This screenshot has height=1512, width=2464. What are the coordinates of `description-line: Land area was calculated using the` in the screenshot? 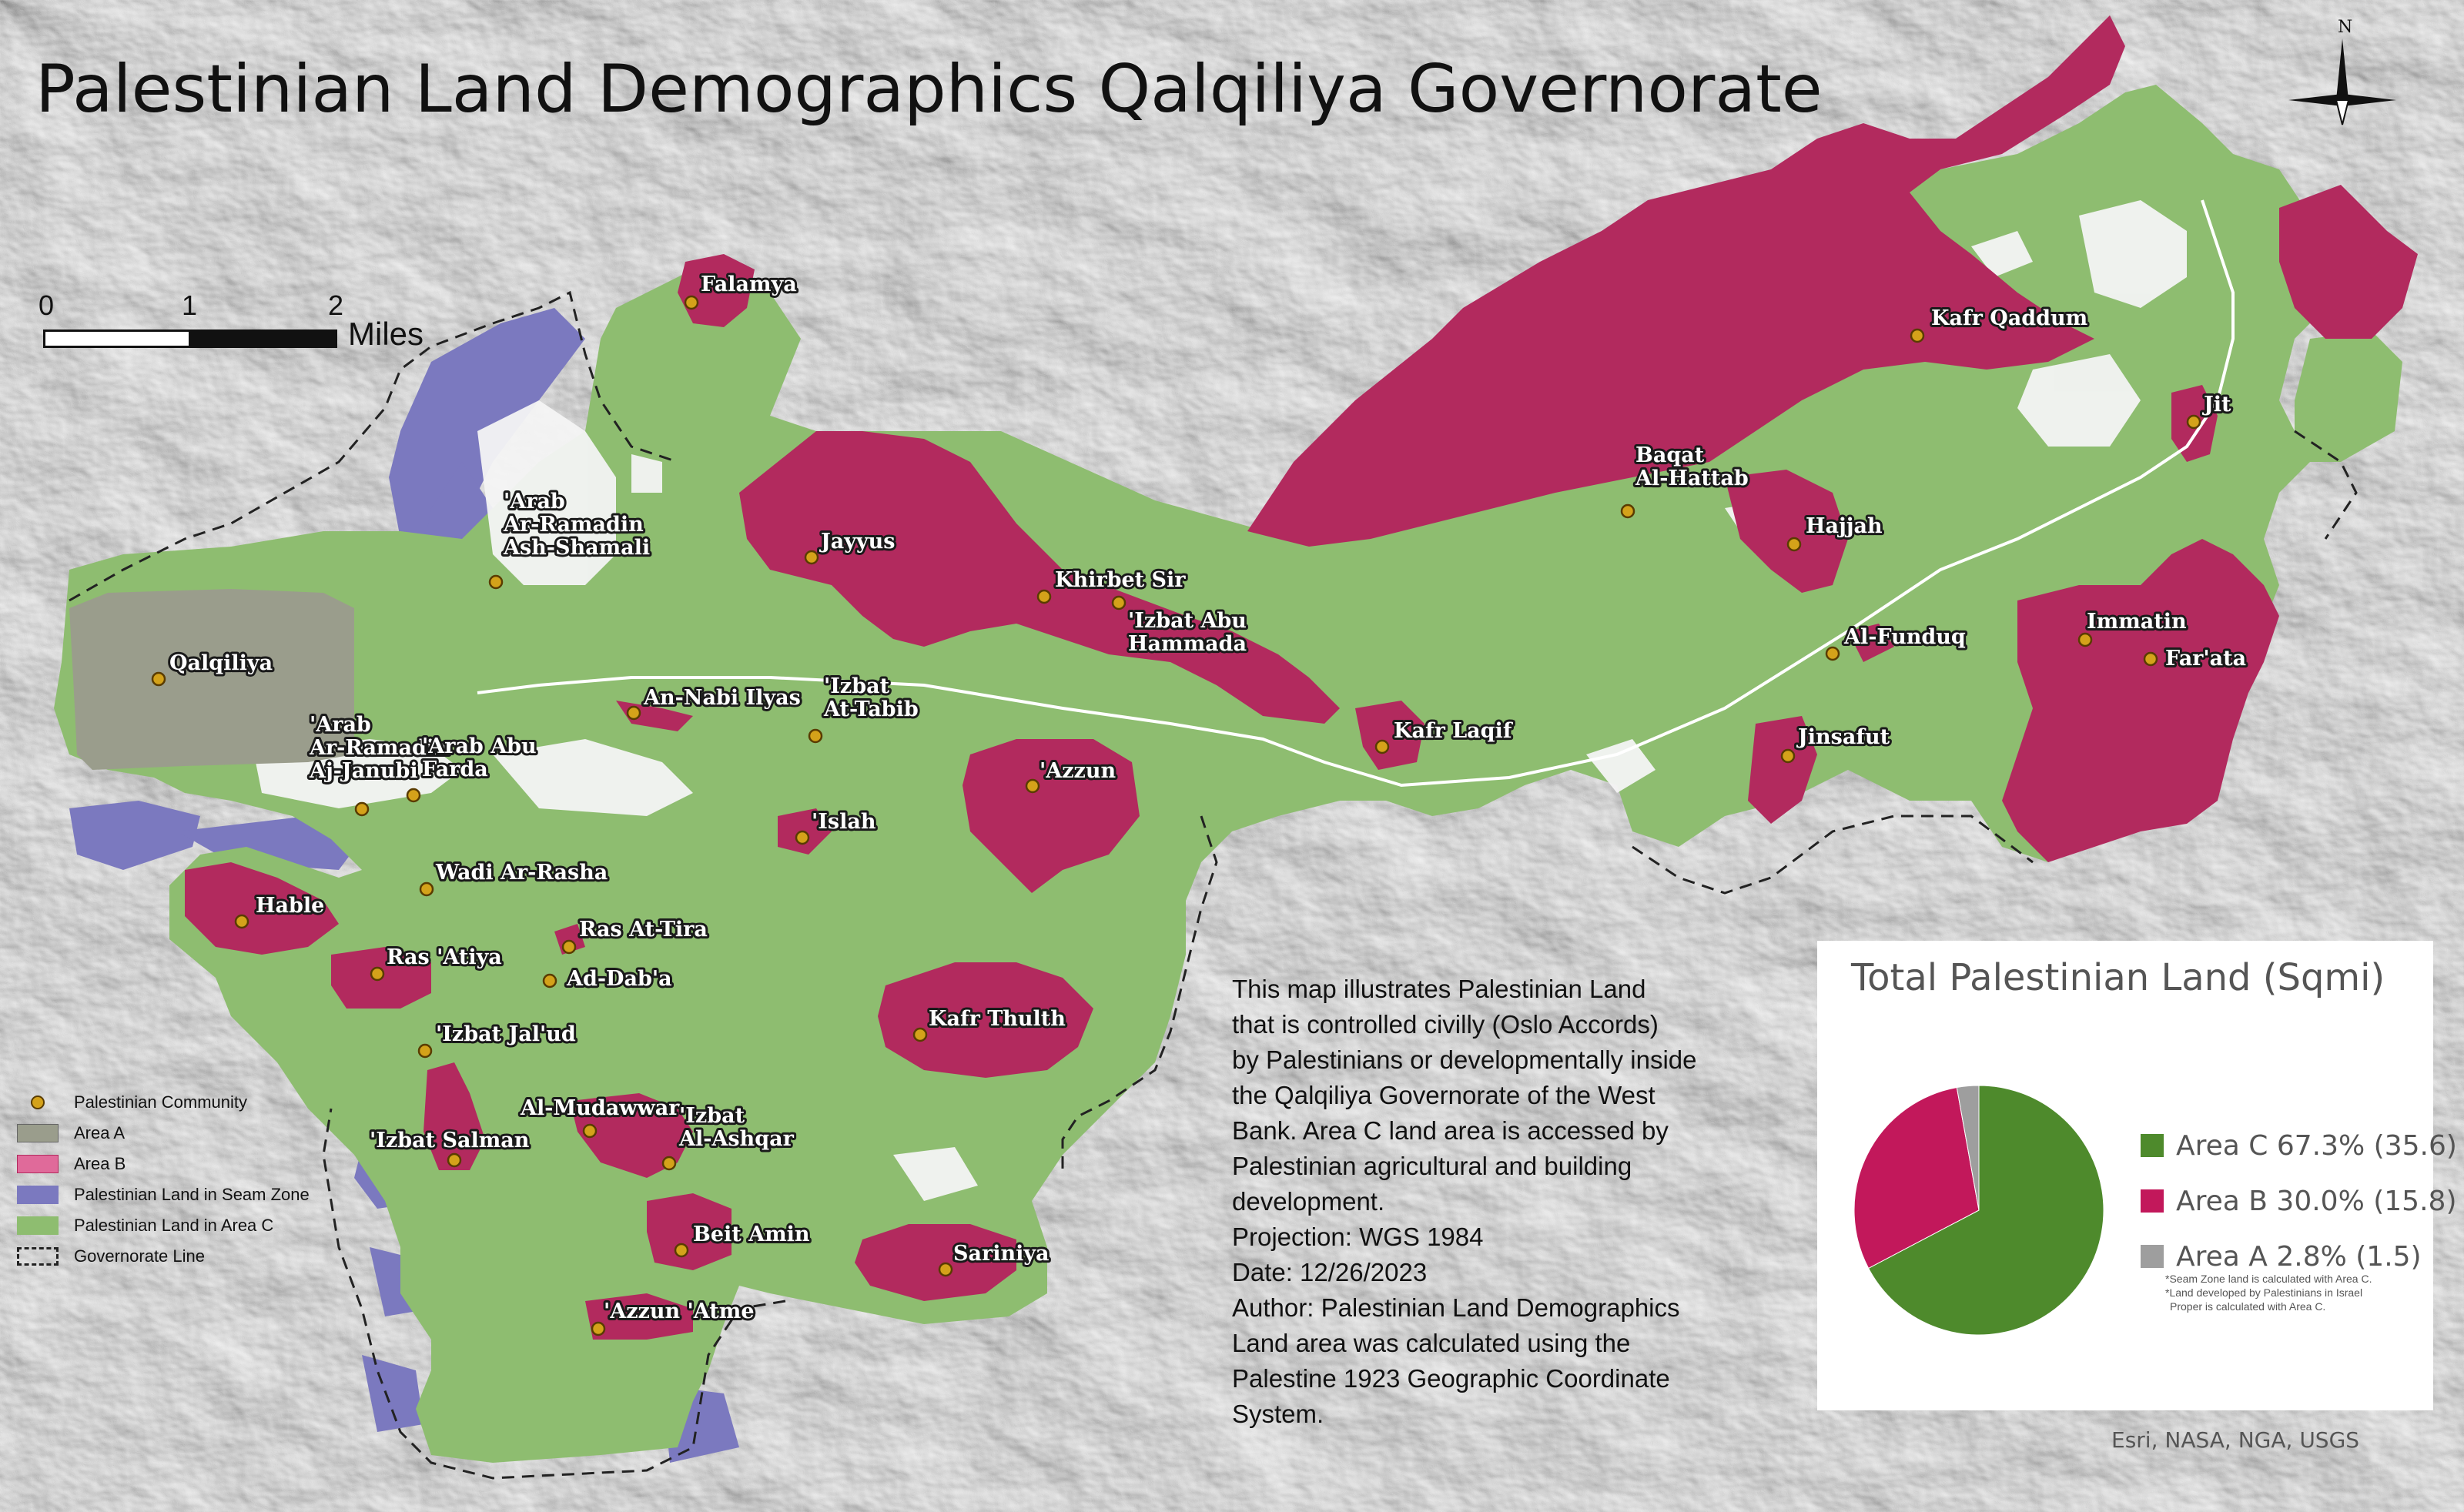 It's located at (1431, 1343).